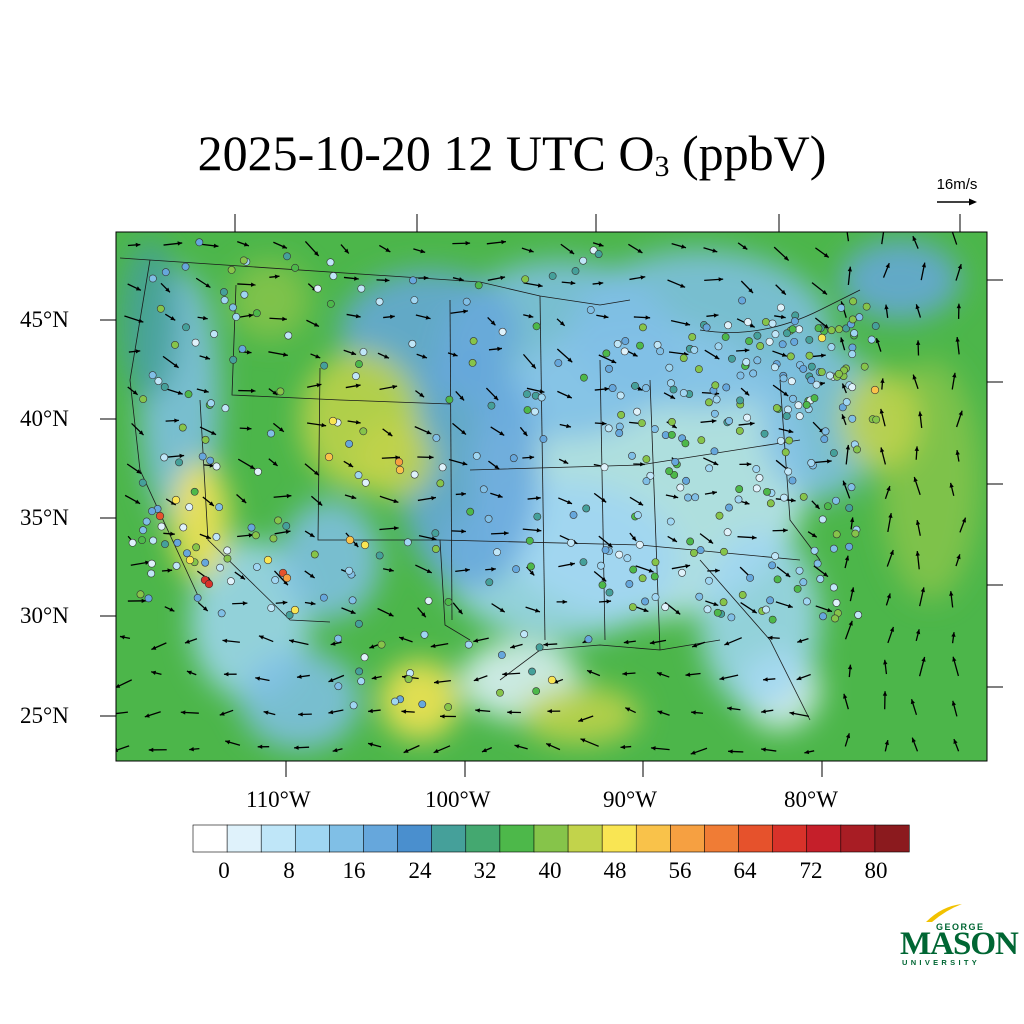 Image resolution: width=1024 pixels, height=1024 pixels. What do you see at coordinates (615, 870) in the screenshot?
I see `colorbar-label: 48` at bounding box center [615, 870].